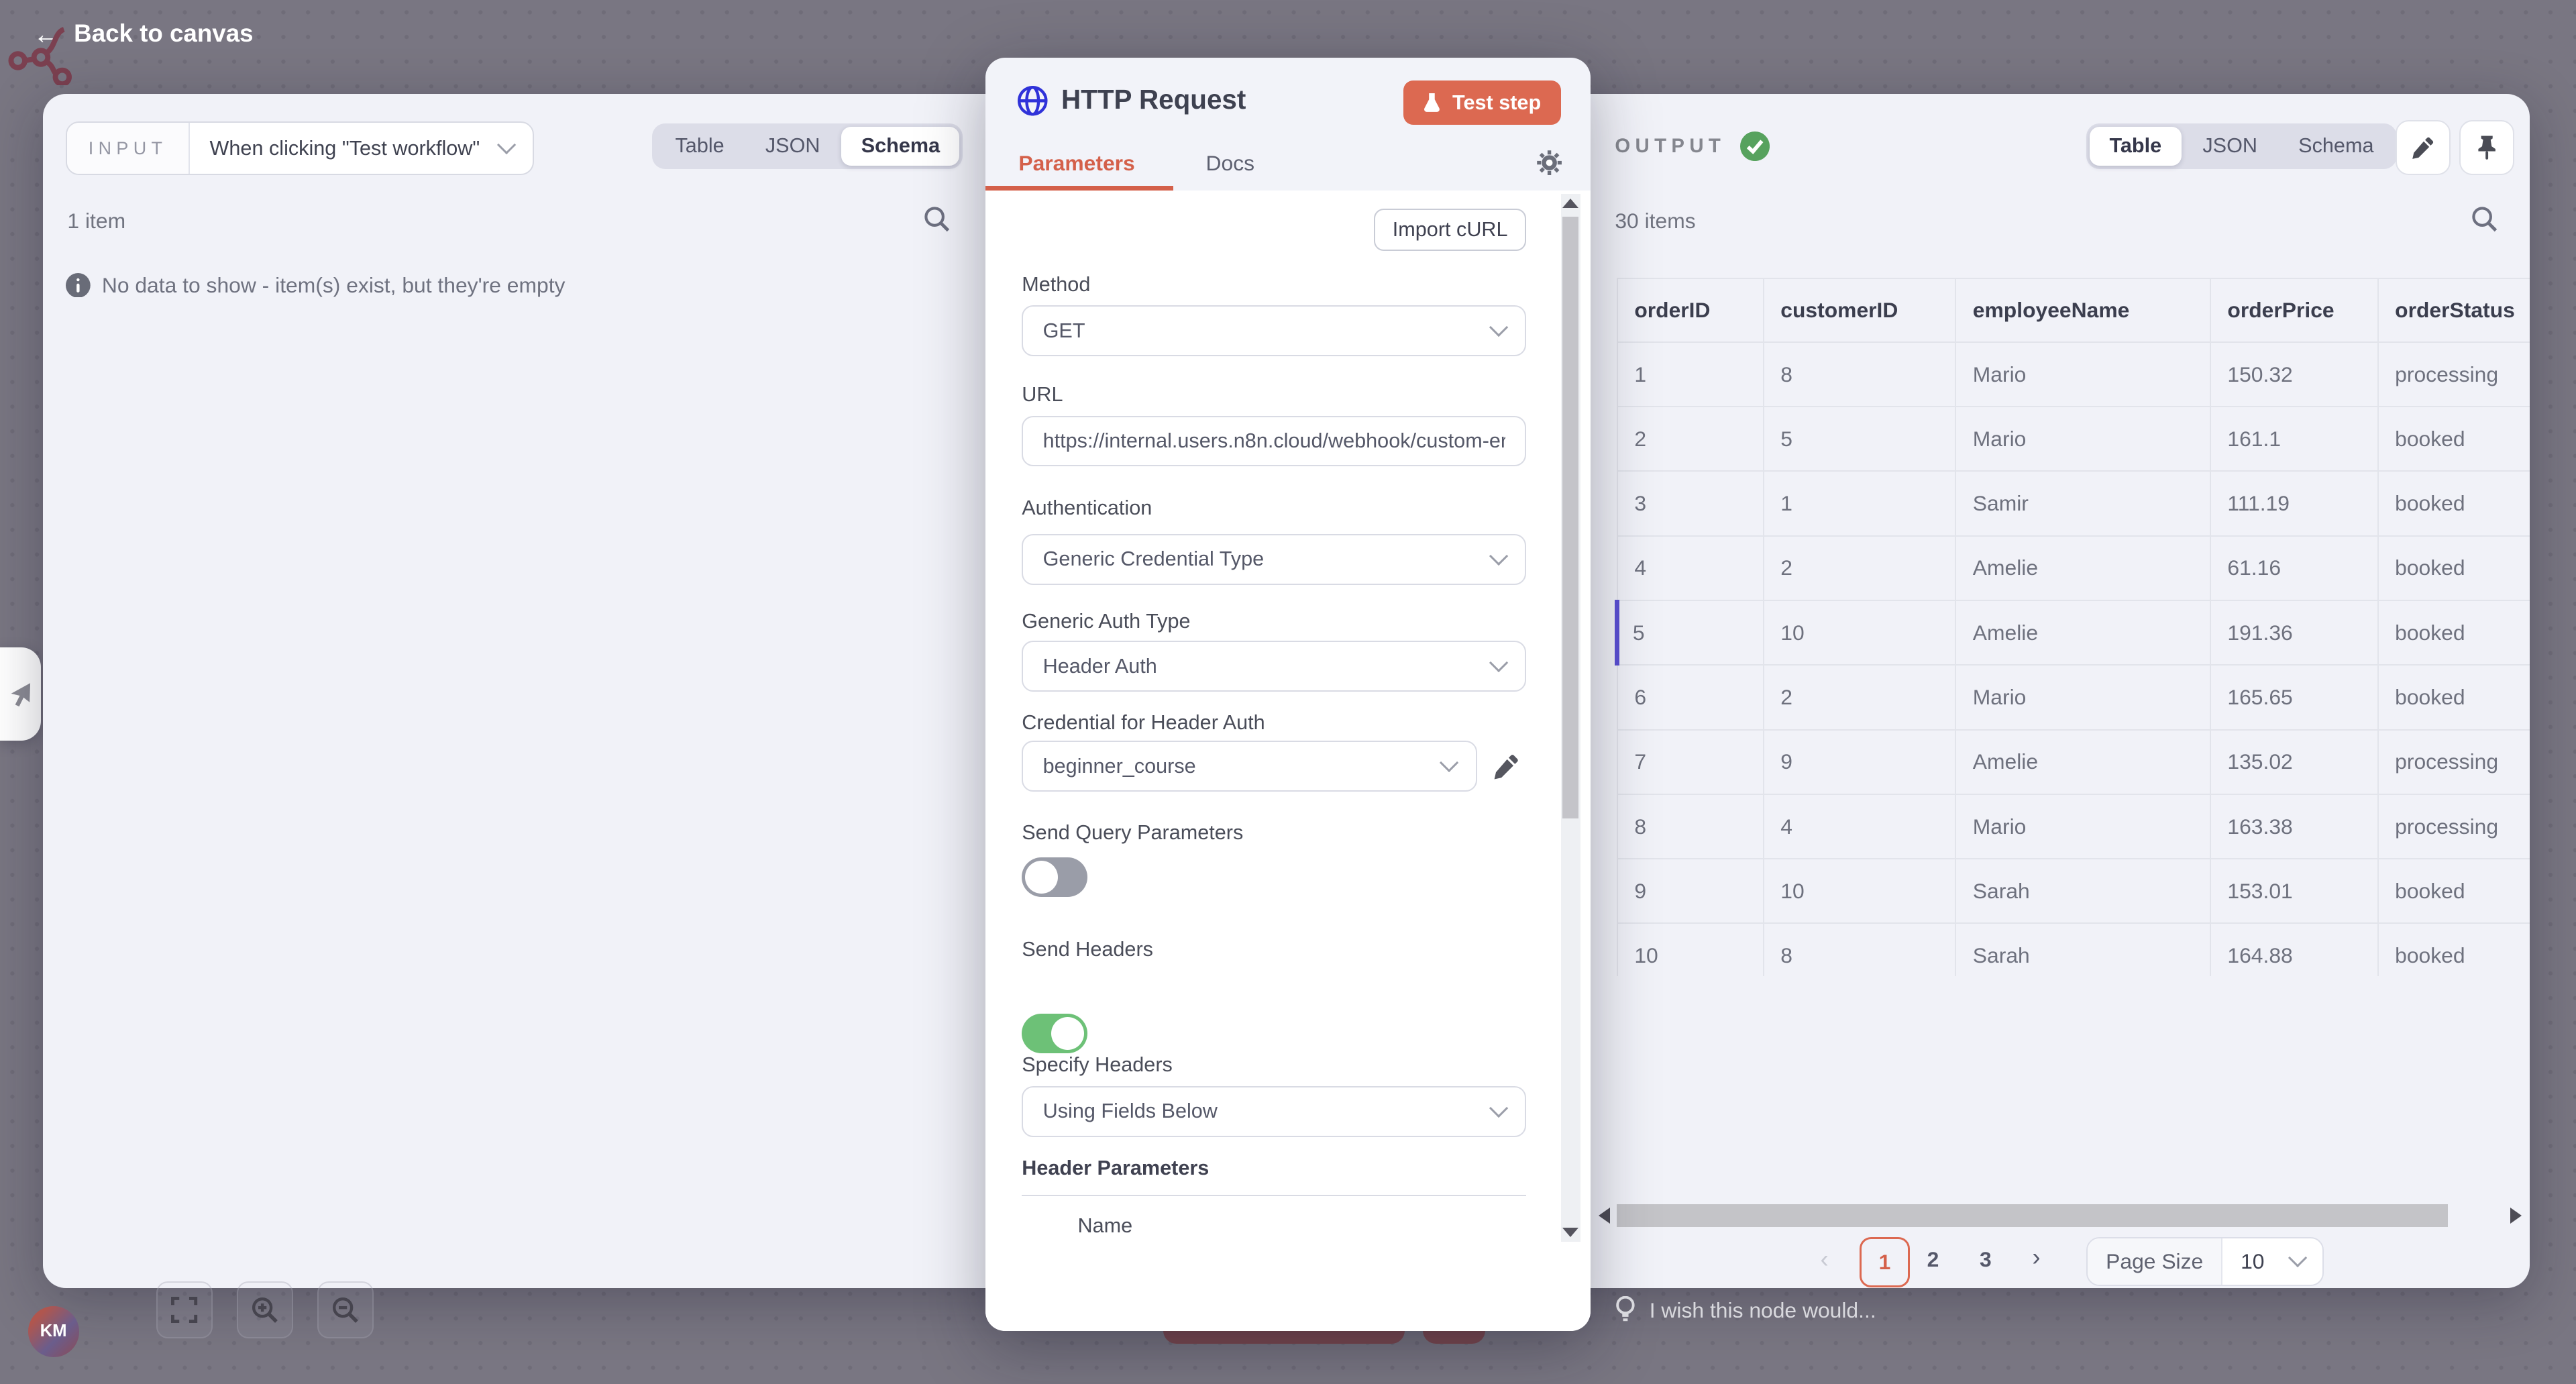 The height and width of the screenshot is (1384, 2576). I want to click on table-cell: 135.02, so click(2294, 762).